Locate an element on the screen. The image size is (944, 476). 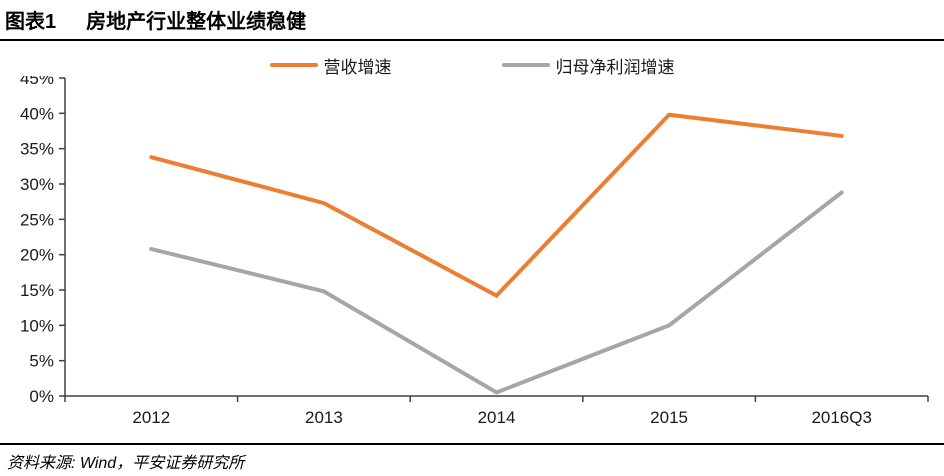
y-tick-label: 5% is located at coordinates (41, 361).